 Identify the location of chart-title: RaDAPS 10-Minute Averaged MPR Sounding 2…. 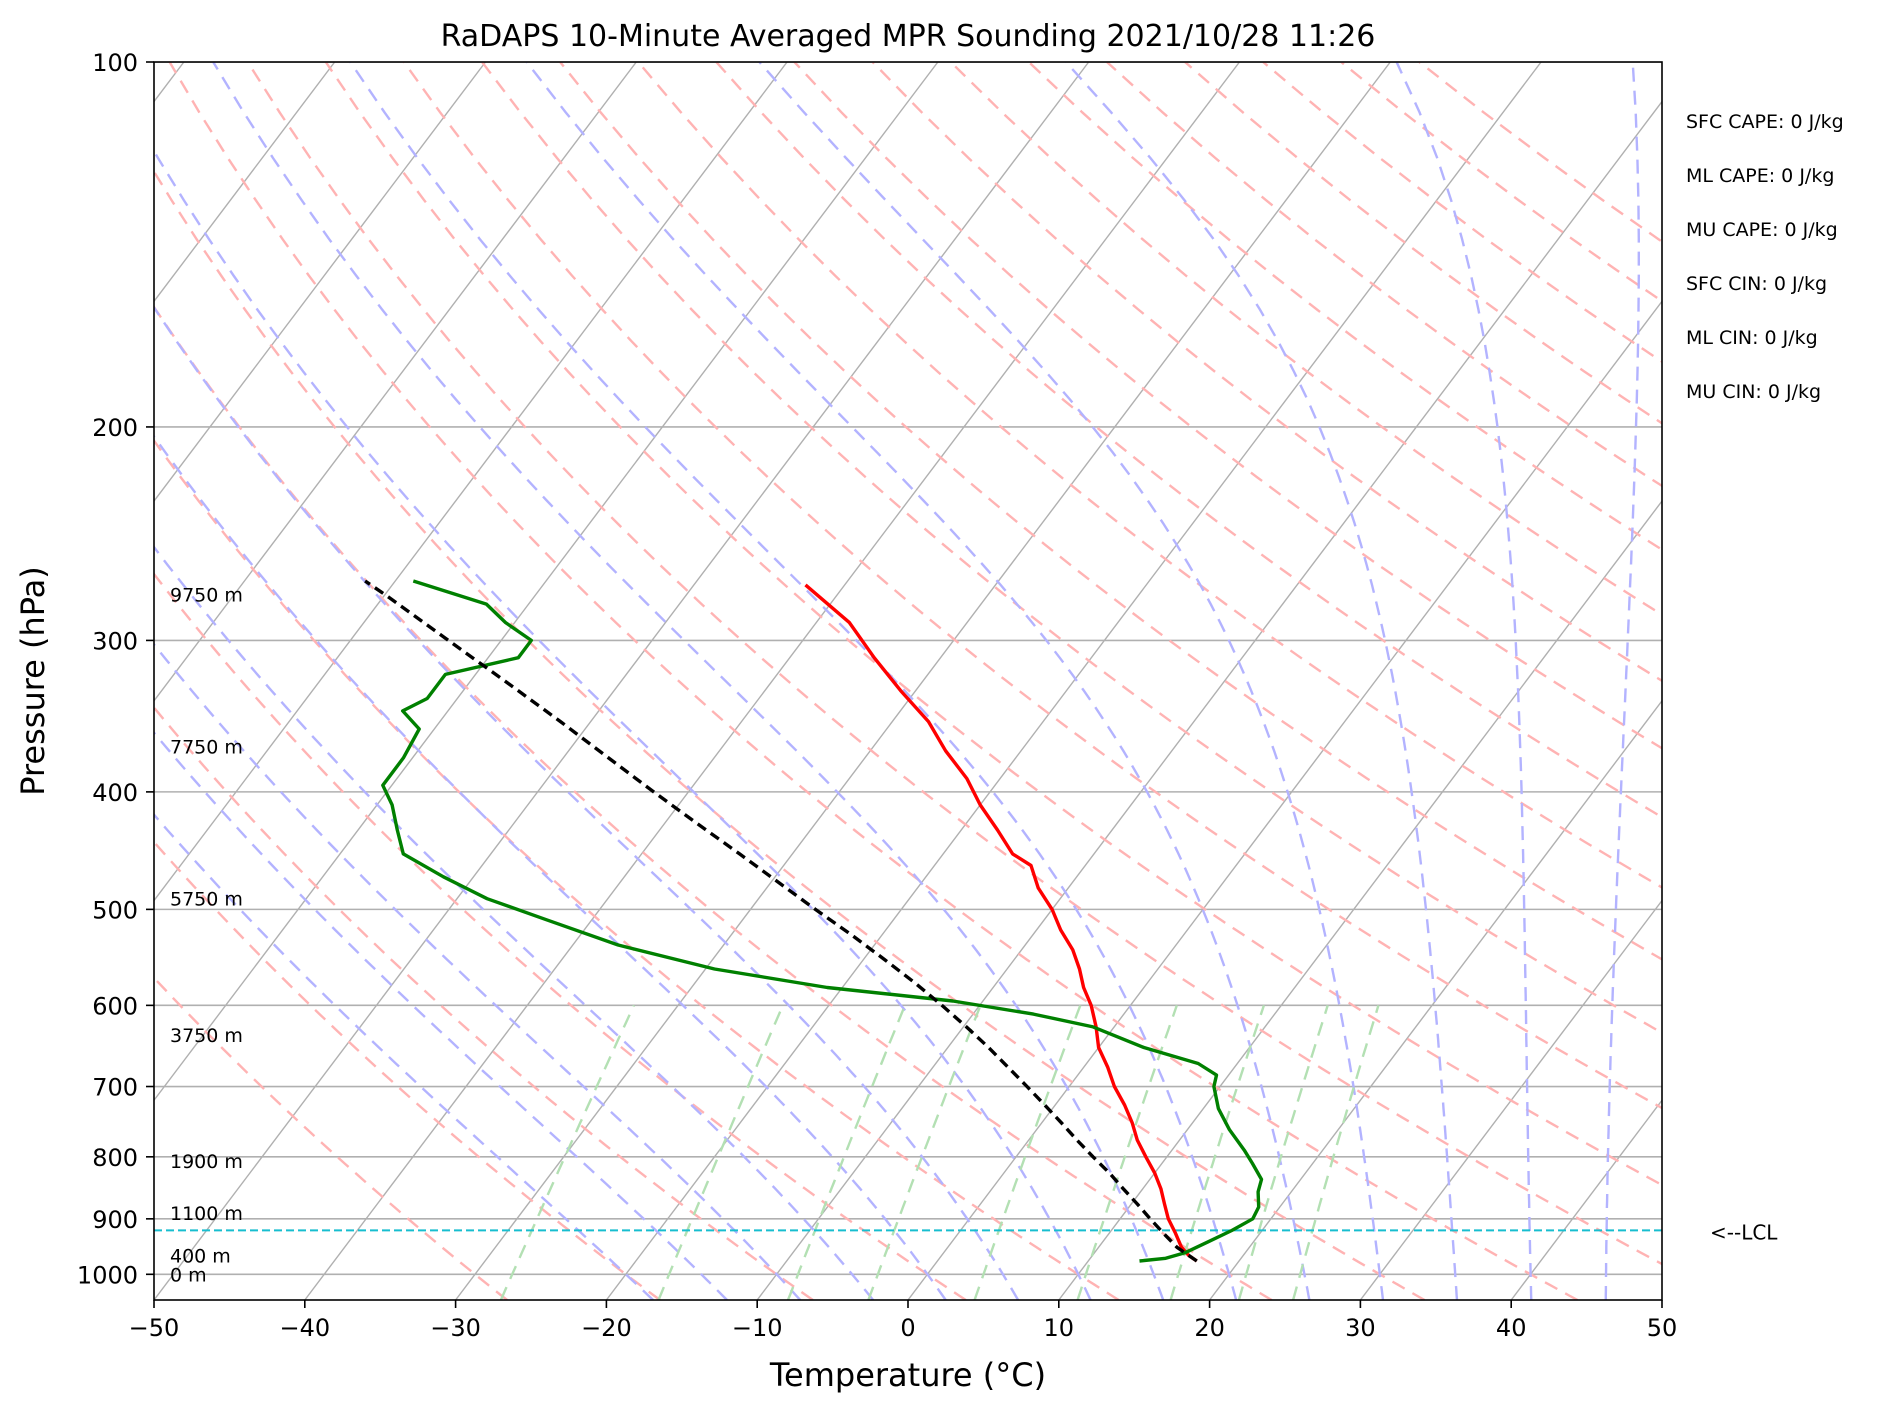
(908, 36).